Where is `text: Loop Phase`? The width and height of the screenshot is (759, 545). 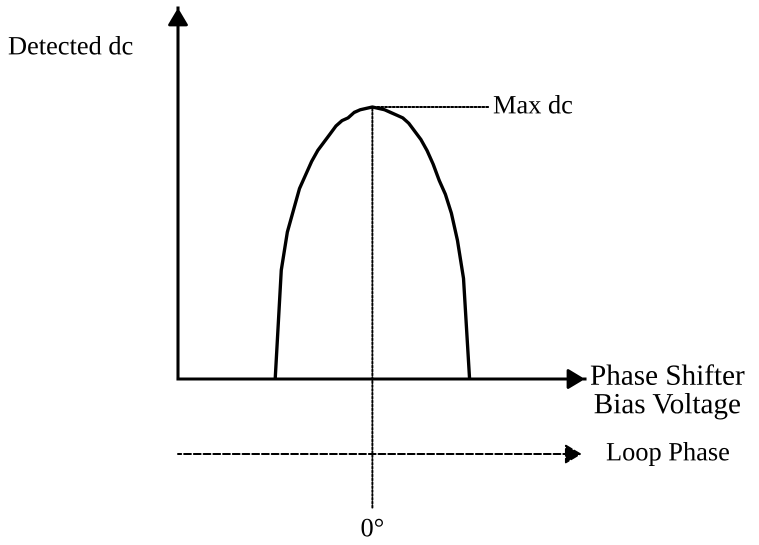
text: Loop Phase is located at coordinates (667, 454).